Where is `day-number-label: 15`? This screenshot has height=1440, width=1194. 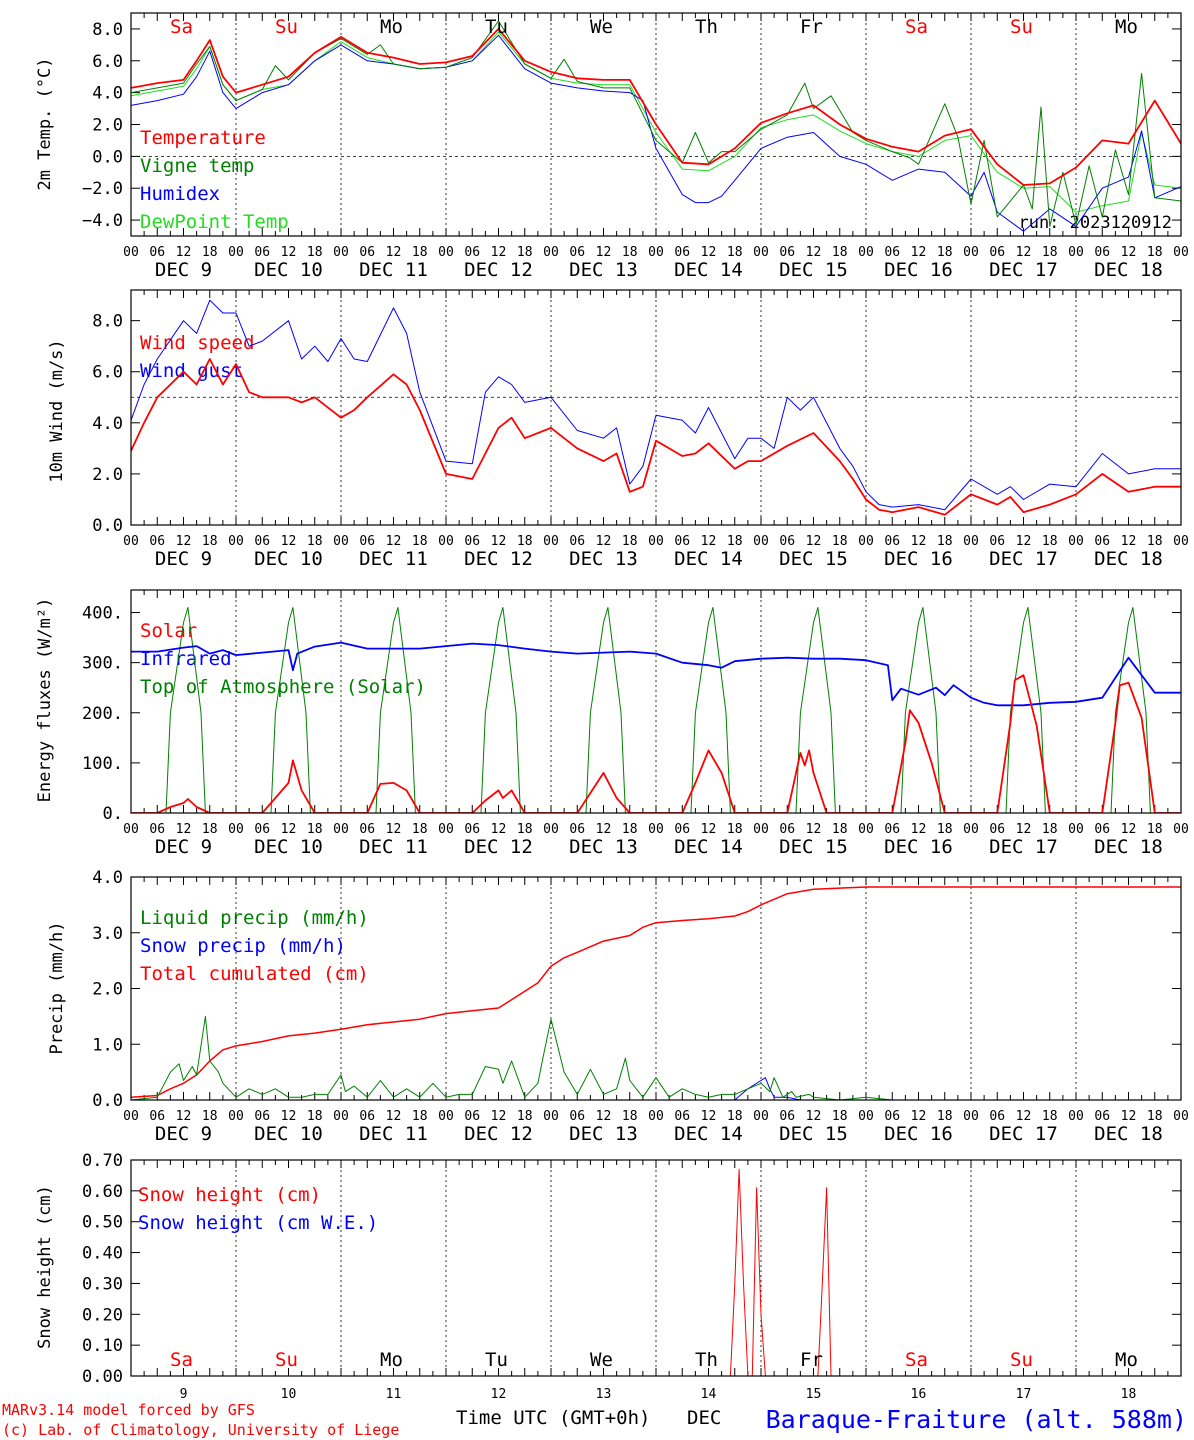 day-number-label: 15 is located at coordinates (814, 1394).